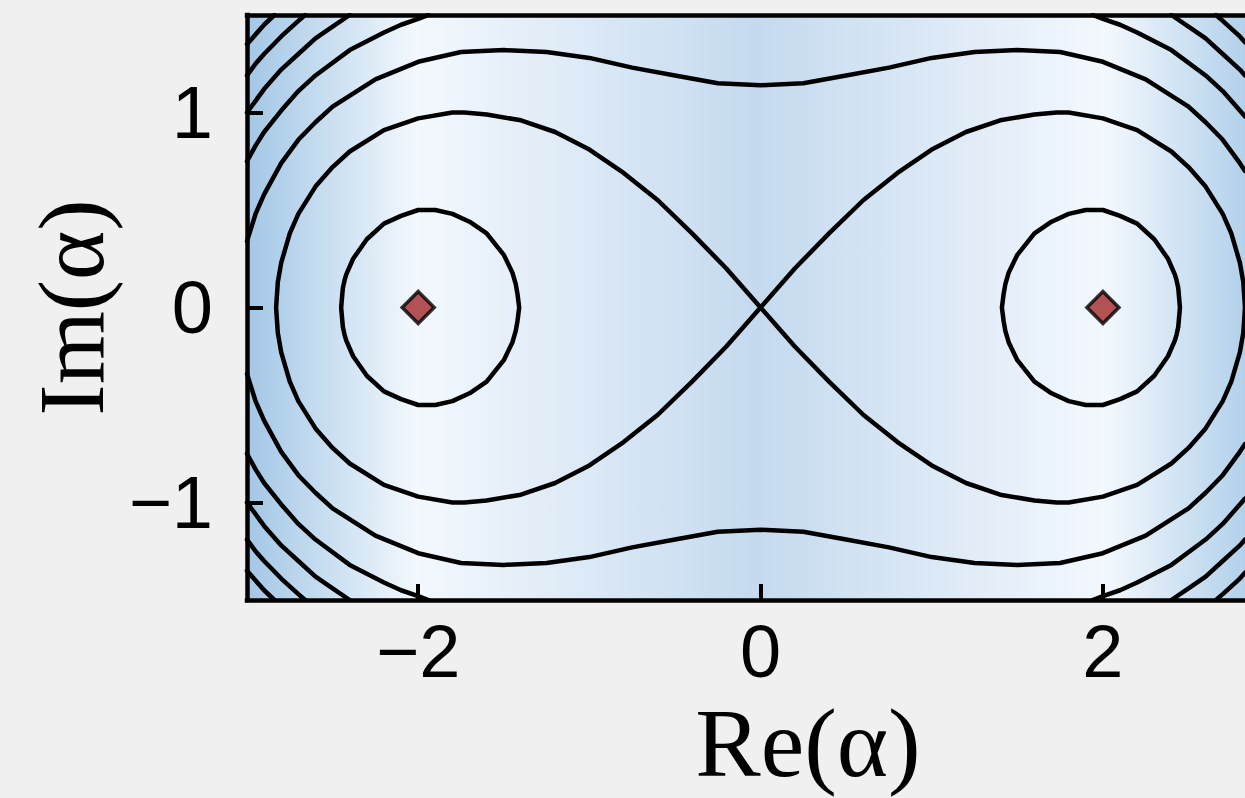 Image resolution: width=1245 pixels, height=798 pixels. I want to click on y-tick-label: −1, so click(170, 502).